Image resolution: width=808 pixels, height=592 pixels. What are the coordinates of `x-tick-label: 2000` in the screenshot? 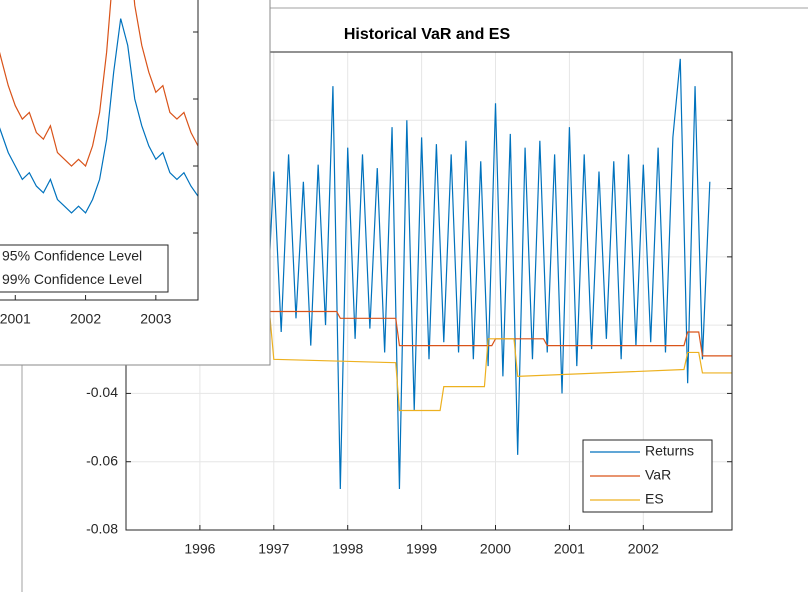 It's located at (495, 549).